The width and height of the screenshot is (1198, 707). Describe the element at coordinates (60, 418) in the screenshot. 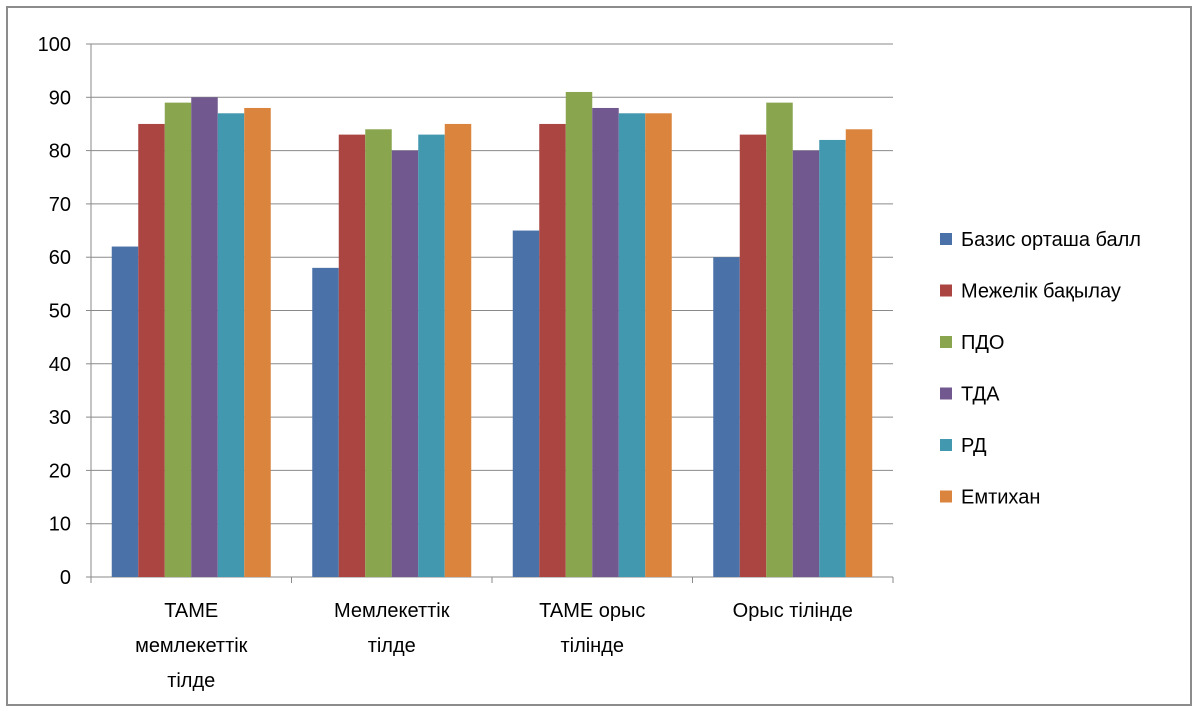

I see `y-tick-label: 30` at that location.